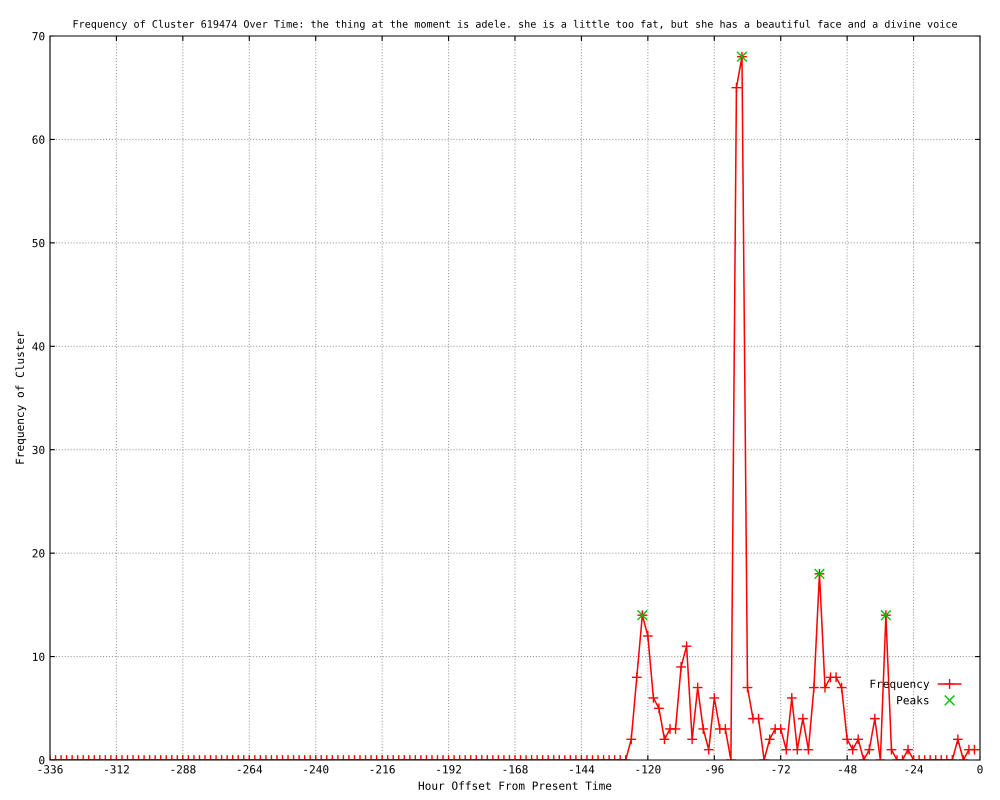 The height and width of the screenshot is (800, 1000). Describe the element at coordinates (914, 769) in the screenshot. I see `x-tick-label: -24` at that location.